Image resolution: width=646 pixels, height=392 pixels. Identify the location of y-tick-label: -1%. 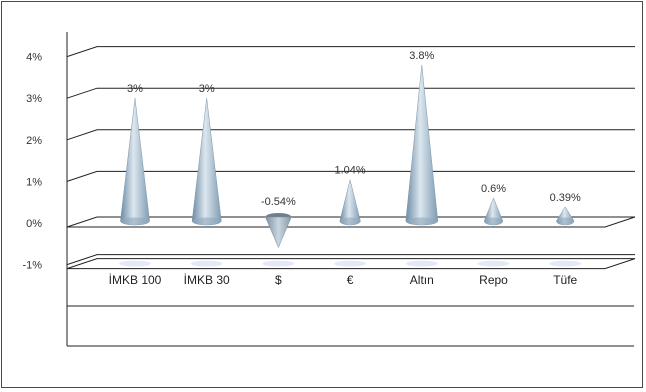
(32, 266).